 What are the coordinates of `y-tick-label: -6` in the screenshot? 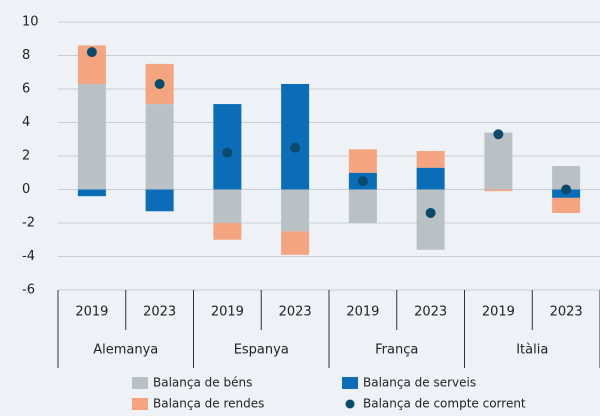 It's located at (28, 290).